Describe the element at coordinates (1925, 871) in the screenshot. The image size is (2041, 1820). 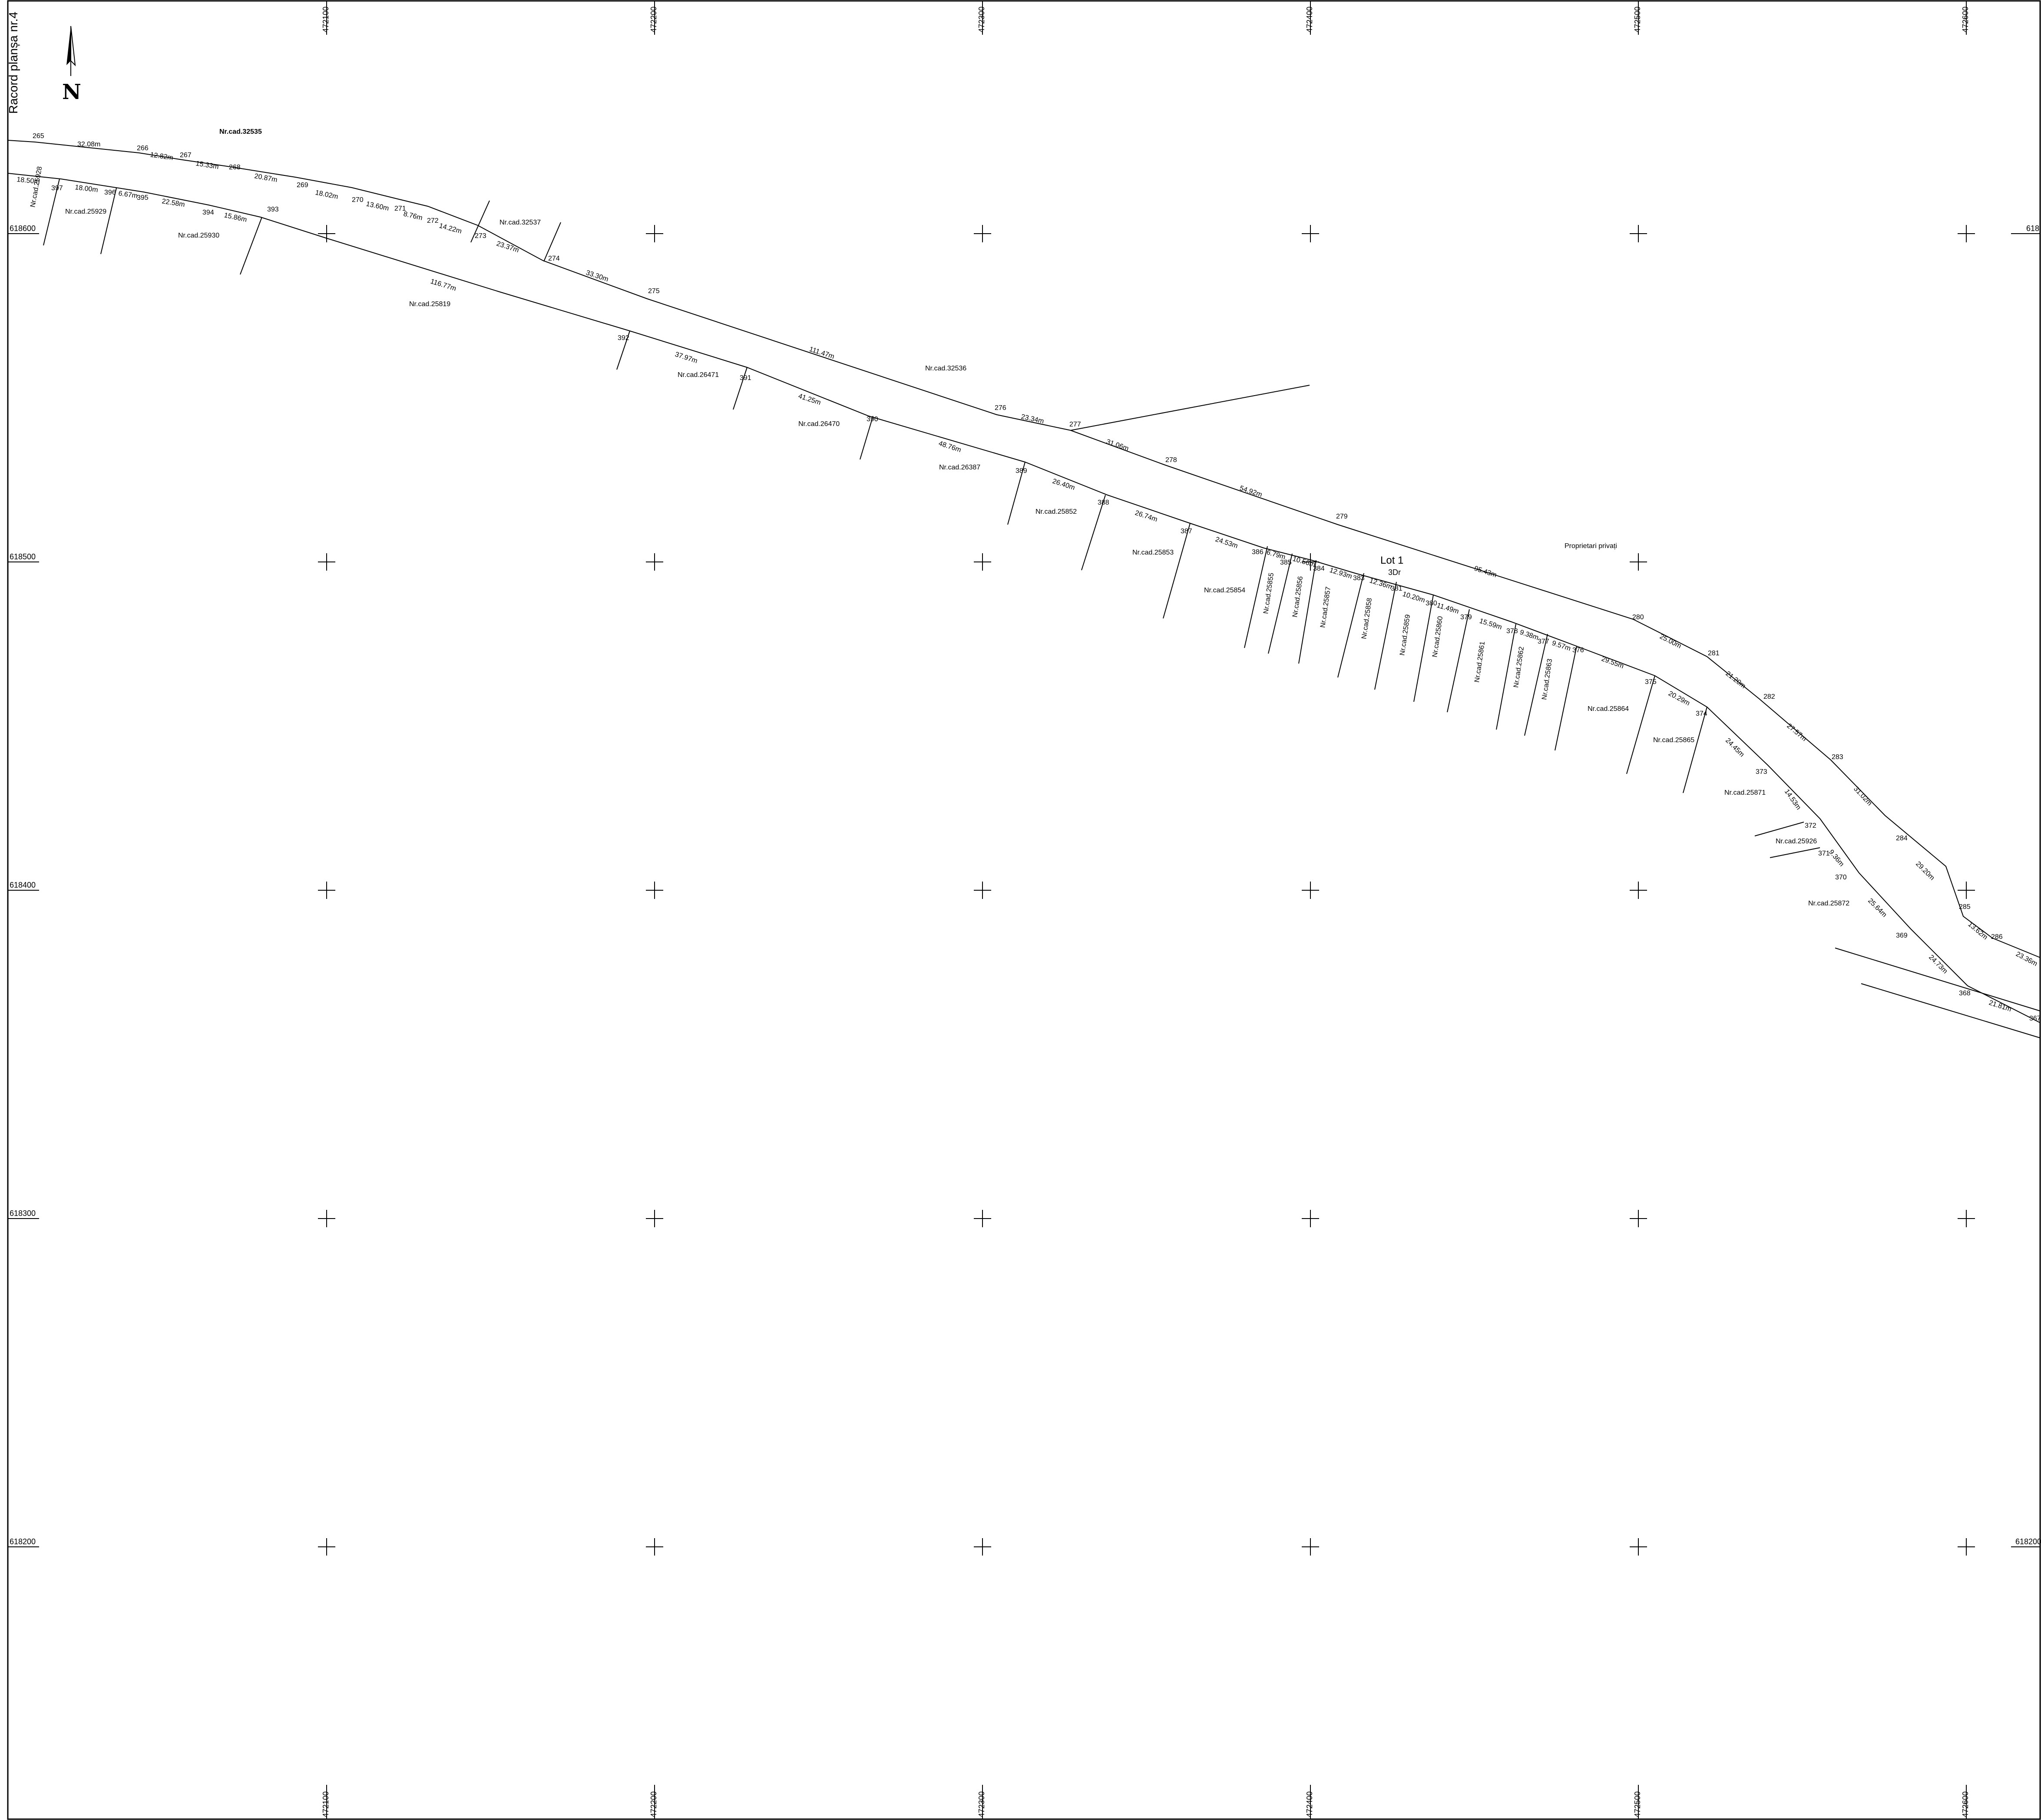
I see `distance-label: 29.20m` at that location.